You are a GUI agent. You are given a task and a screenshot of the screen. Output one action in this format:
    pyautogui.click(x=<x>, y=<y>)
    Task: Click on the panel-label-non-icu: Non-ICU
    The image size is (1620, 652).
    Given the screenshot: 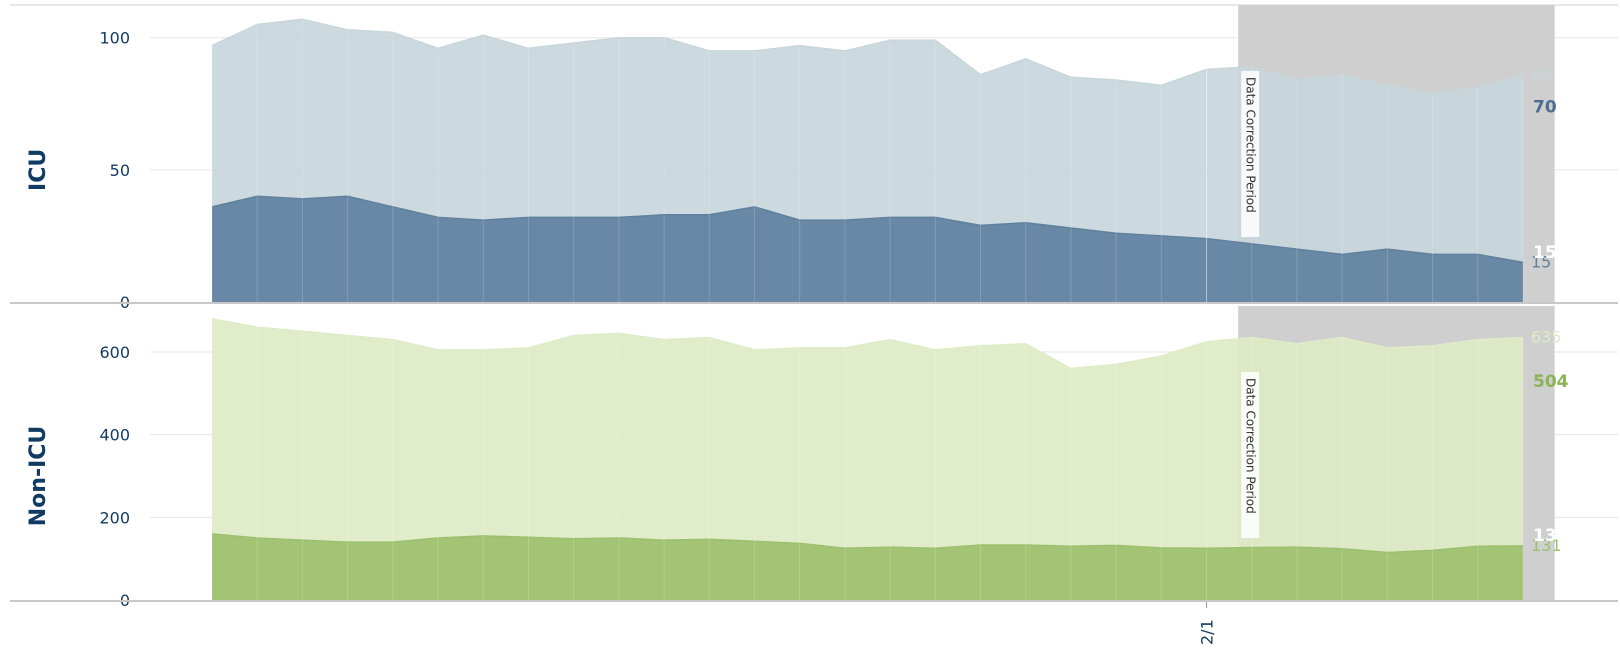 What is the action you would take?
    pyautogui.click(x=38, y=476)
    